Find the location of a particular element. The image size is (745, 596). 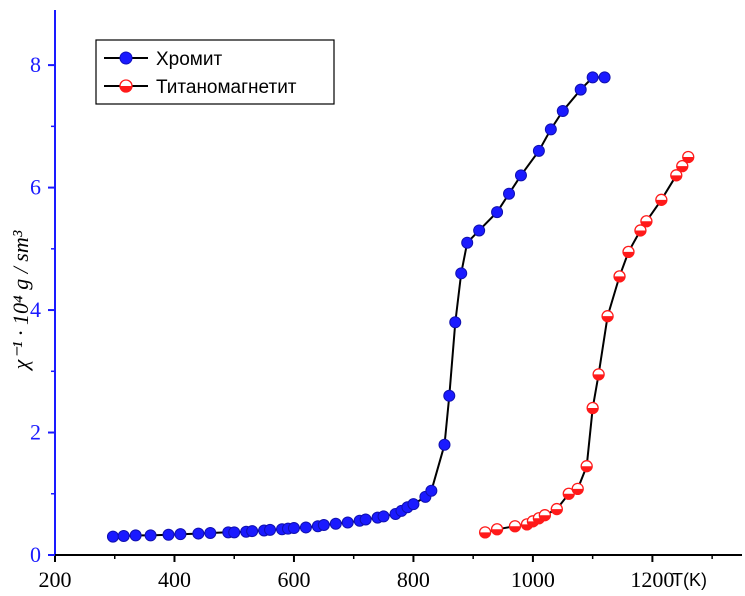

legend-box is located at coordinates (215, 72).